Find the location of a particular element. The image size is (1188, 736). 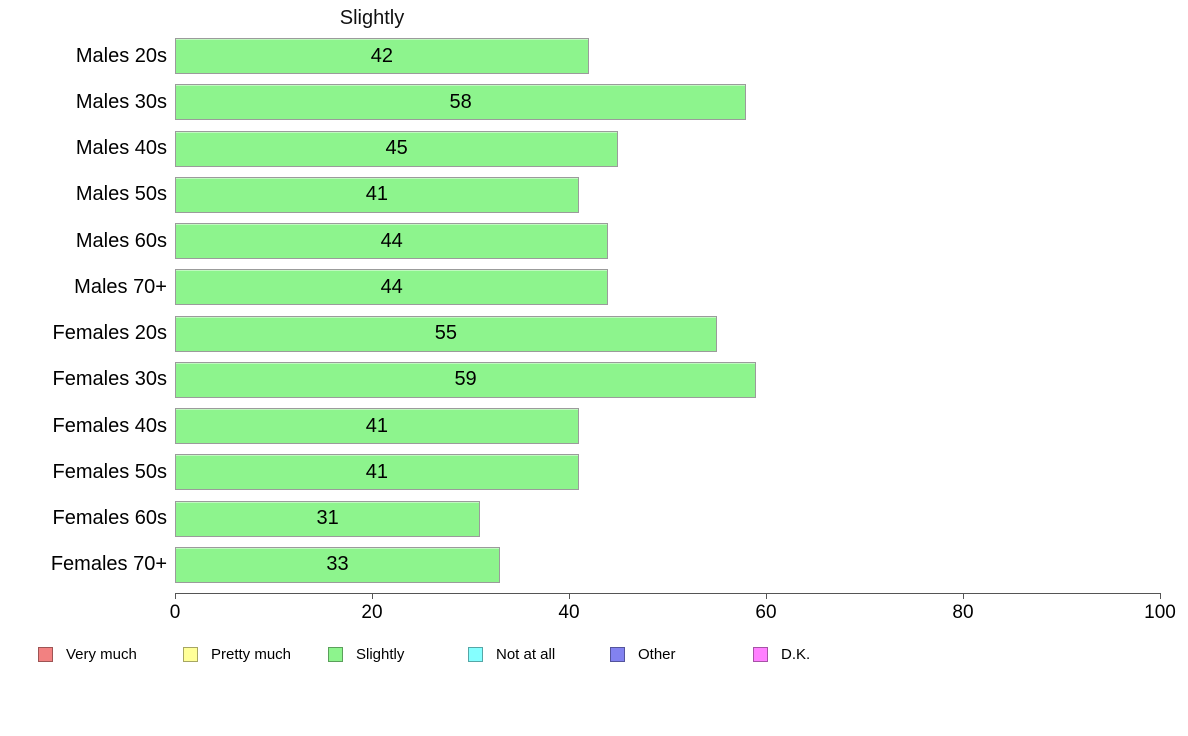

legend-item: Other is located at coordinates (643, 654).